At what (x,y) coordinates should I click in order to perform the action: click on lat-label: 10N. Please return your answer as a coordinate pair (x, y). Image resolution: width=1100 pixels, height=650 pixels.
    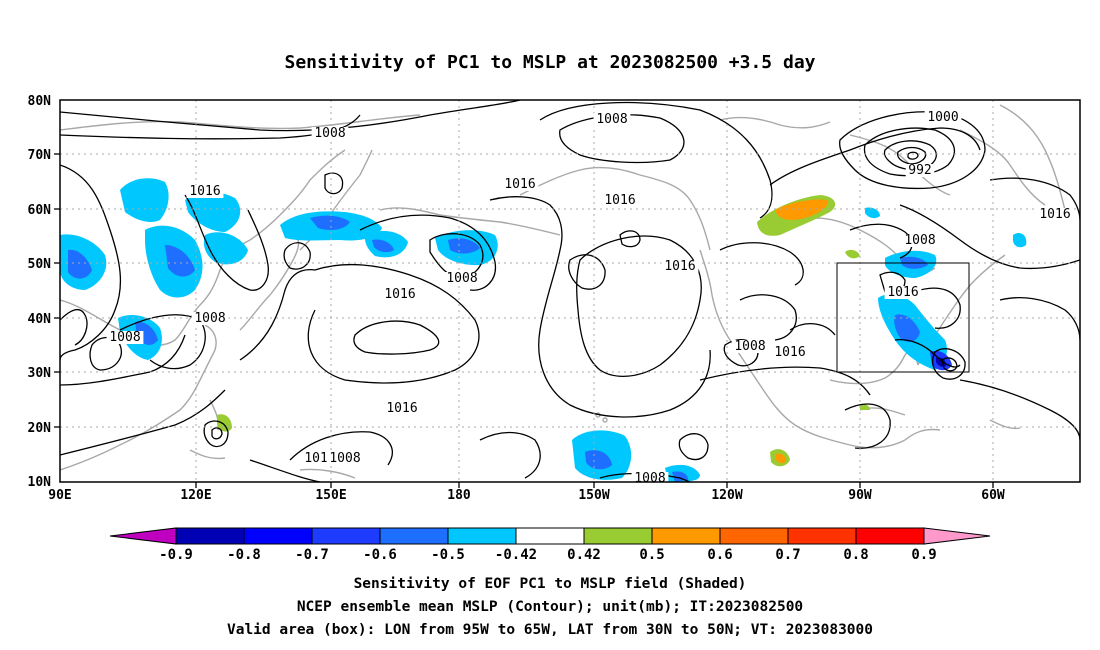
    Looking at the image, I should click on (40, 482).